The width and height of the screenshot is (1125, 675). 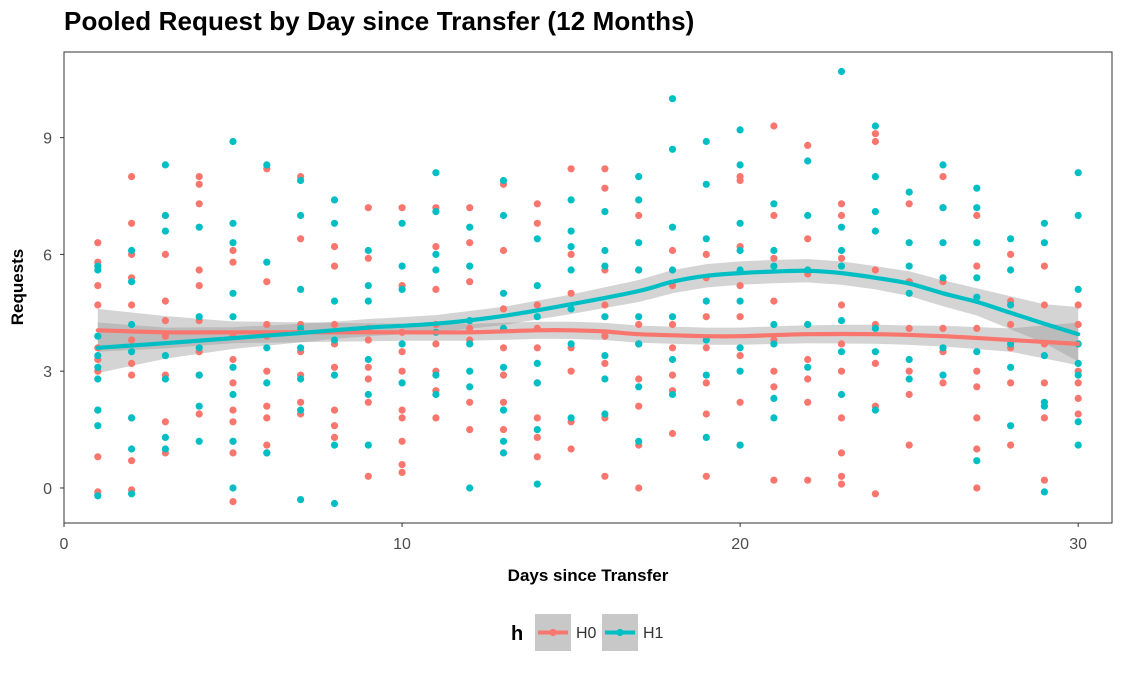 I want to click on confidence-band-h1, so click(x=588, y=316).